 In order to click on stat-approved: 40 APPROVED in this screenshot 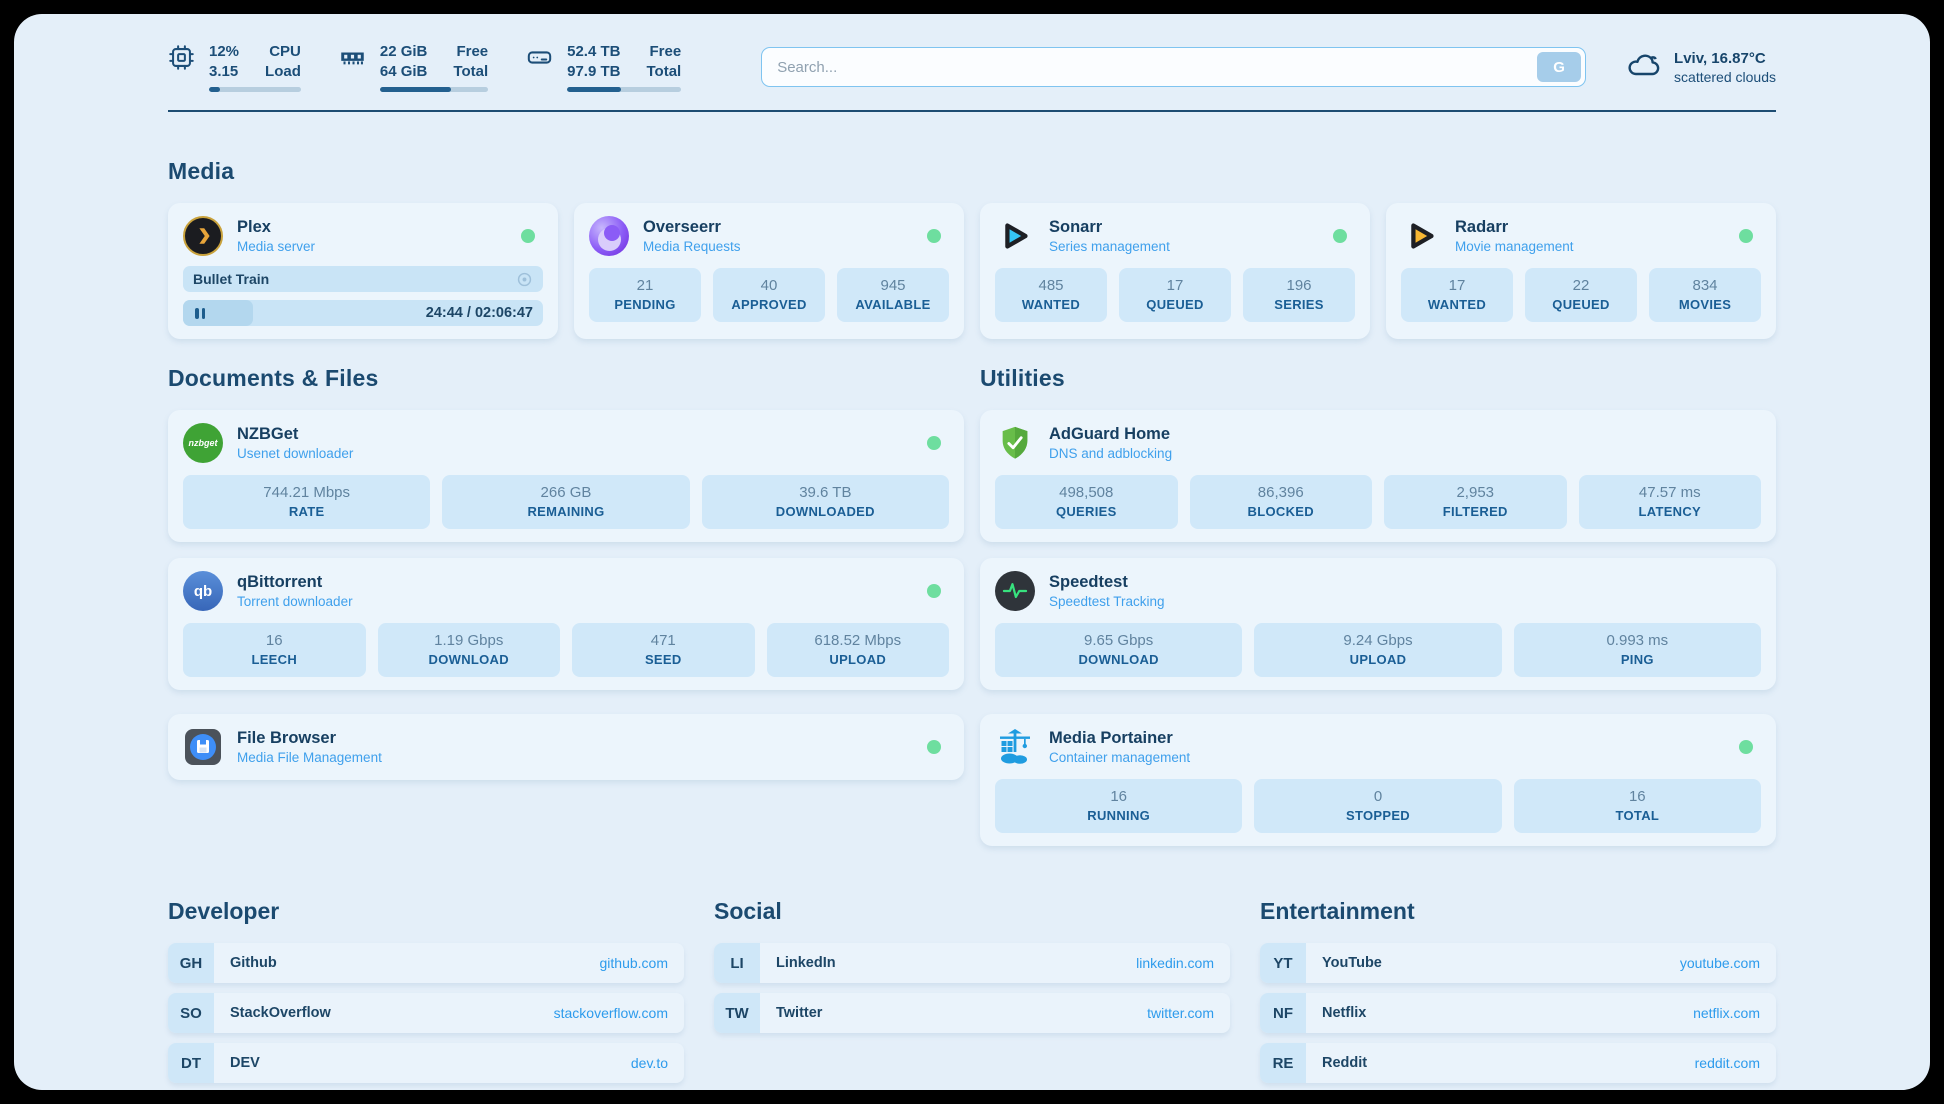, I will do `click(769, 295)`.